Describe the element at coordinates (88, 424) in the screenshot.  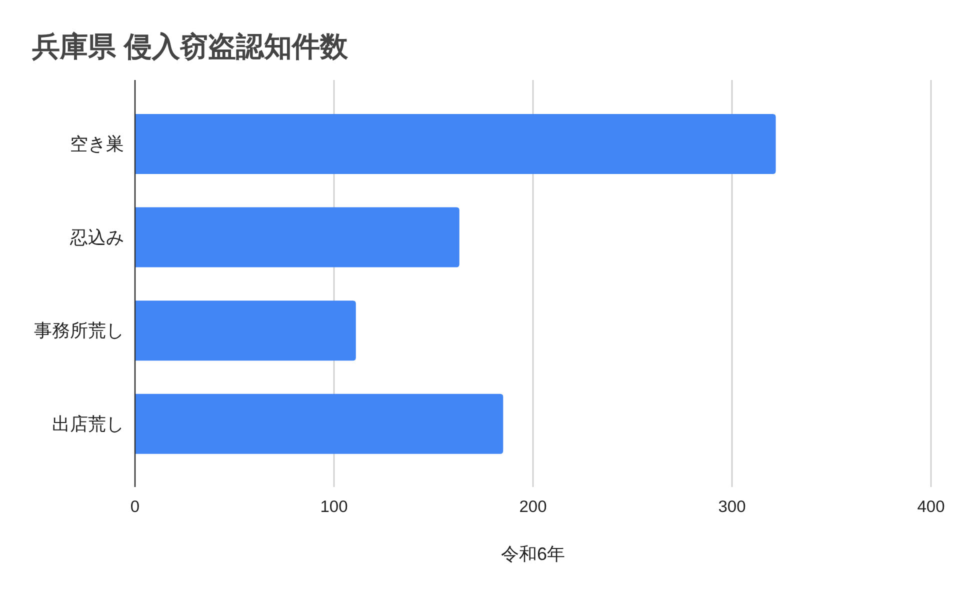
I see `y-tick-label: 出店荒し` at that location.